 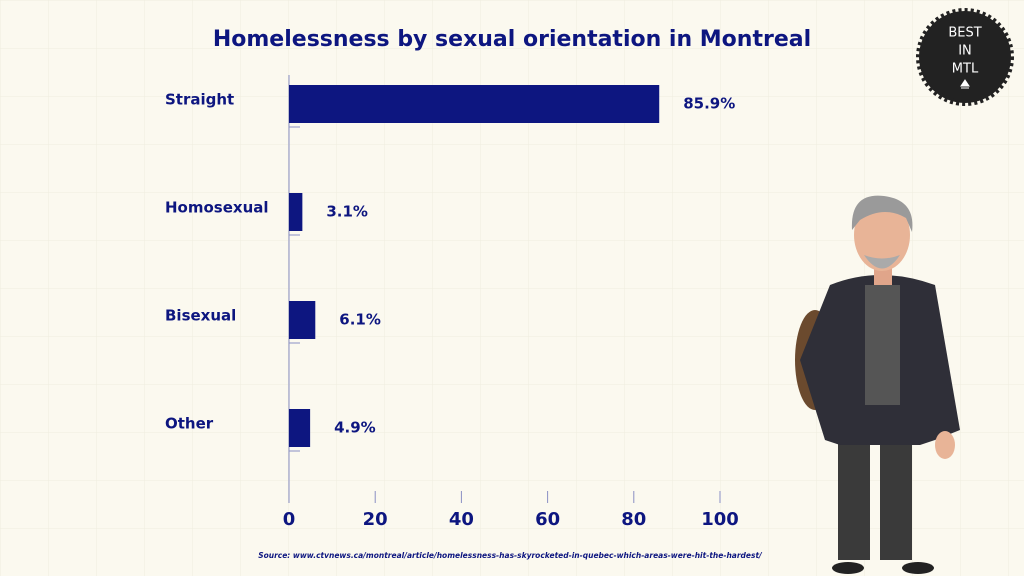 I want to click on value-label: 6.1%, so click(x=360, y=320).